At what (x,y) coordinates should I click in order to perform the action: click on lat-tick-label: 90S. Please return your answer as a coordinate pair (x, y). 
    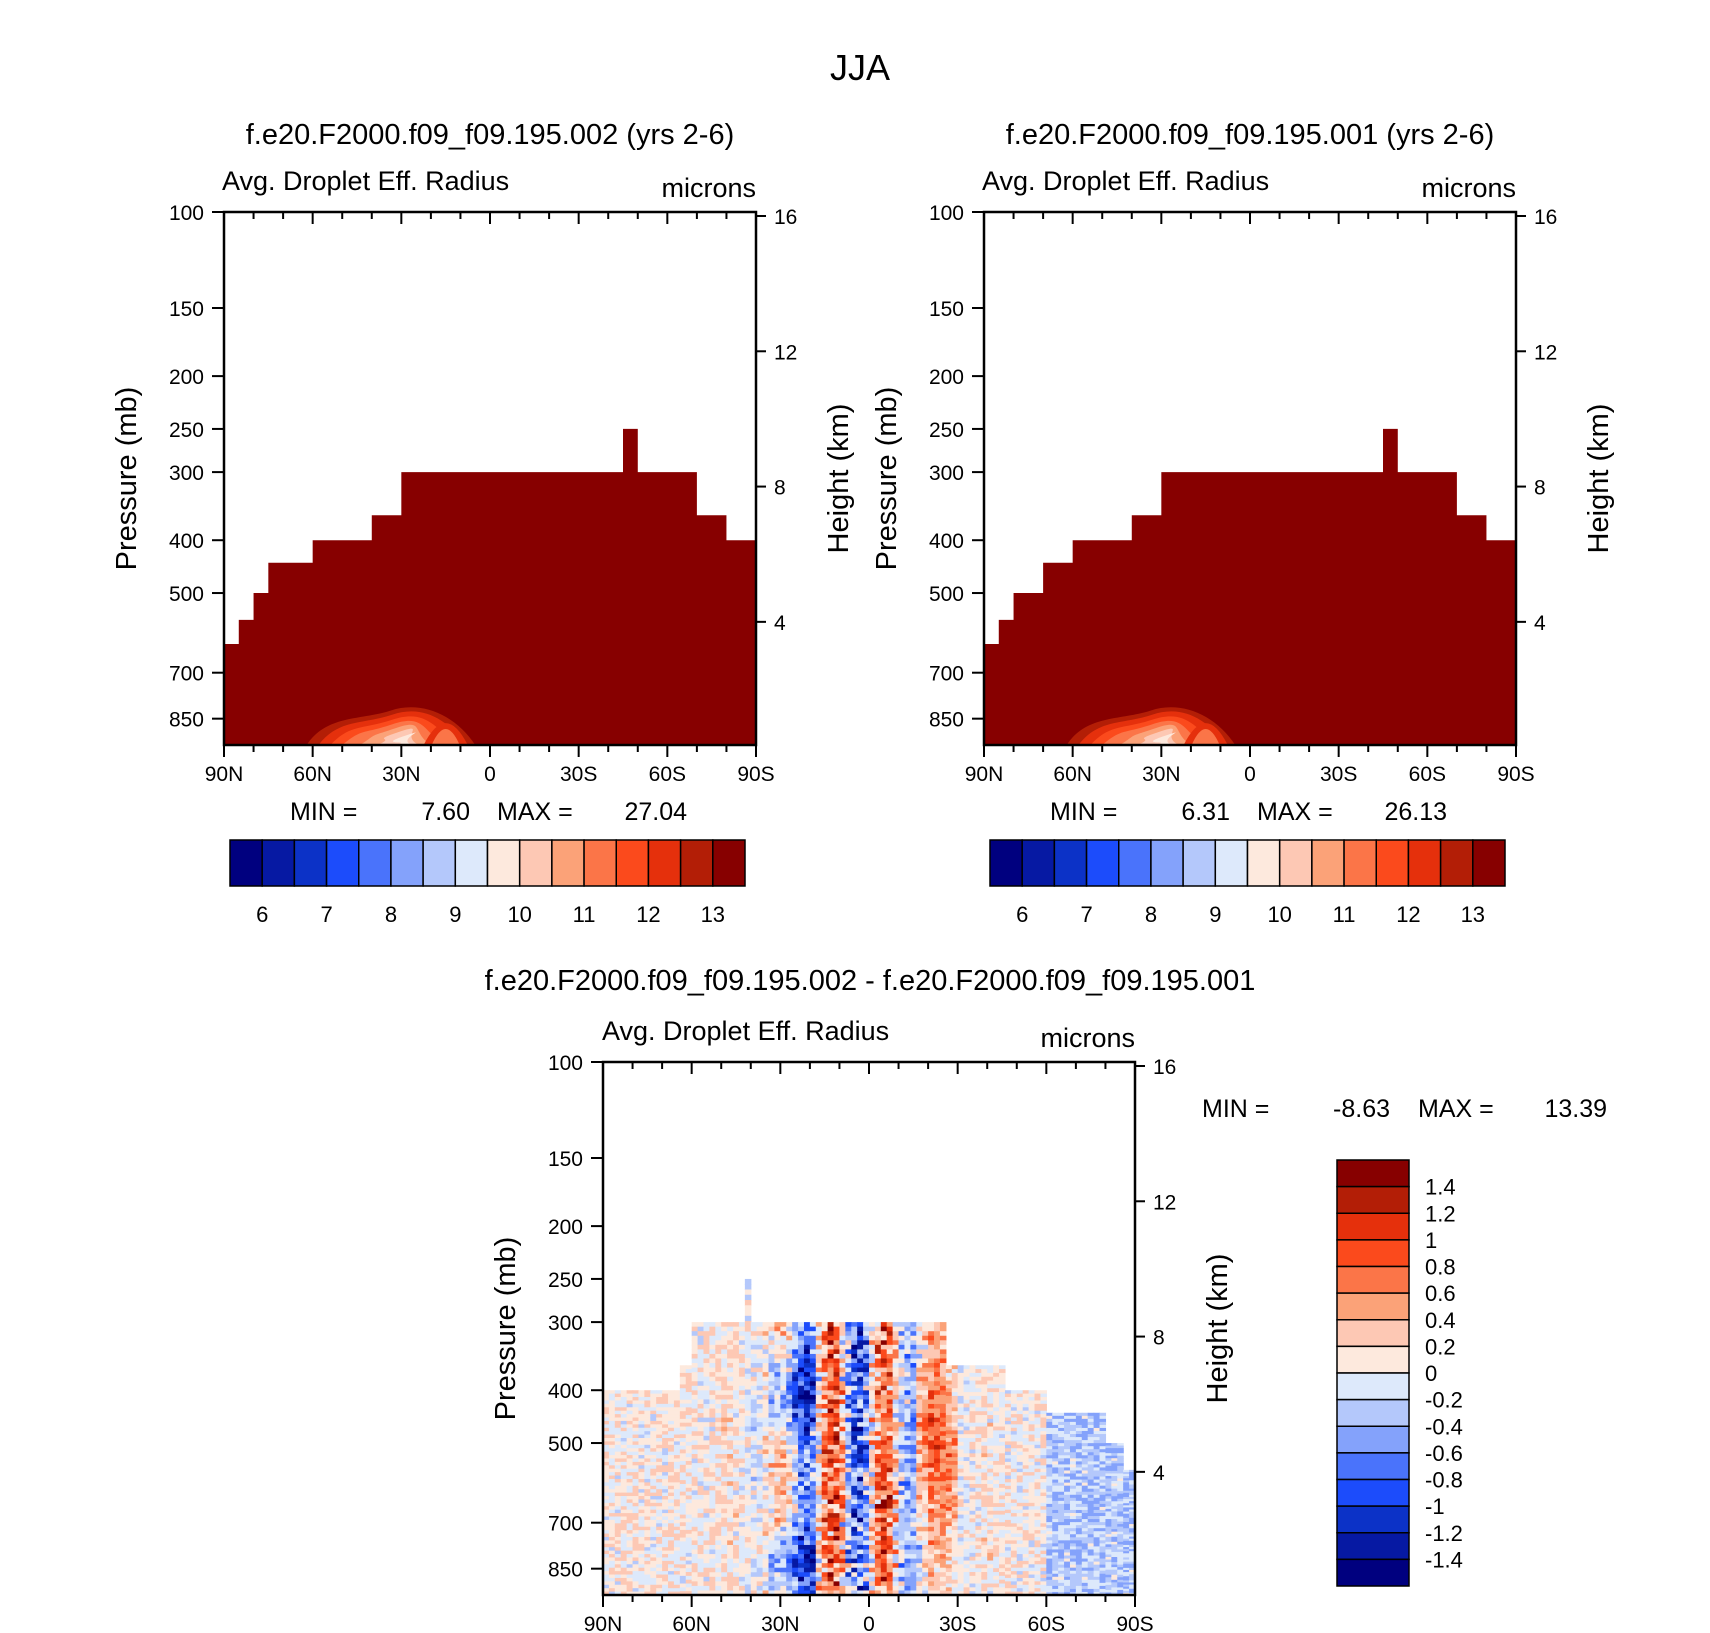
    Looking at the image, I should click on (1515, 774).